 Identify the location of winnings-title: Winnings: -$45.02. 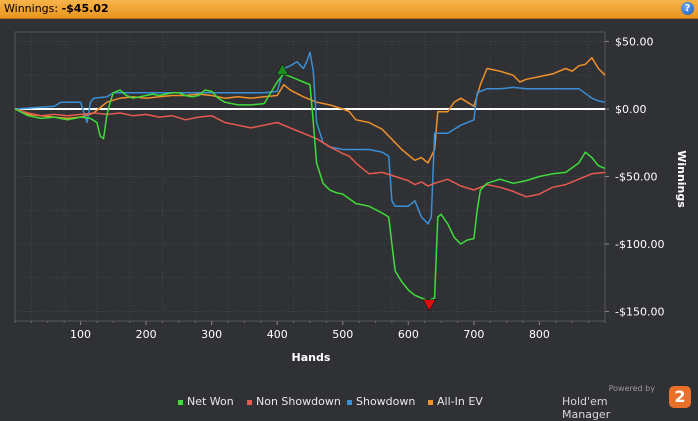
(56, 8).